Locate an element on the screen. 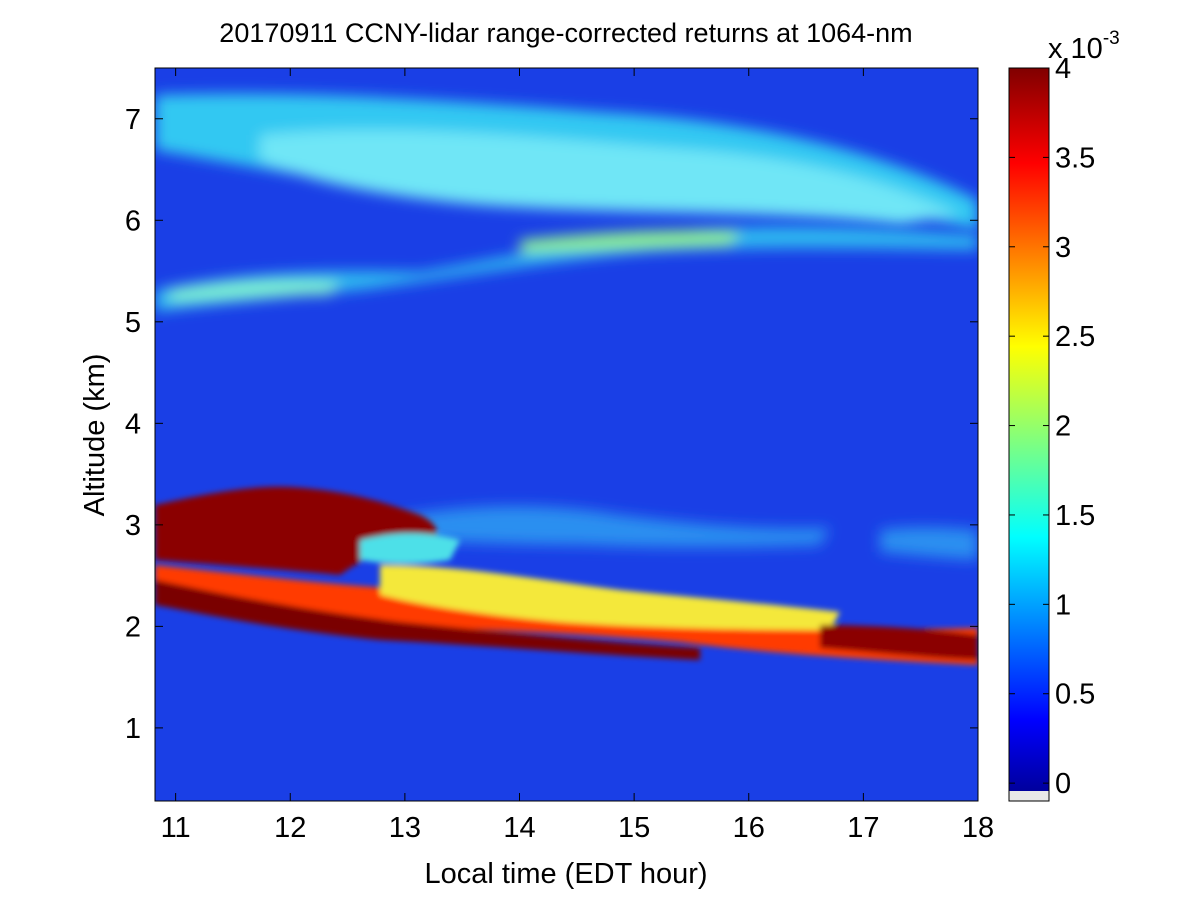  mid-cloud-layer is located at coordinates (566, 269).